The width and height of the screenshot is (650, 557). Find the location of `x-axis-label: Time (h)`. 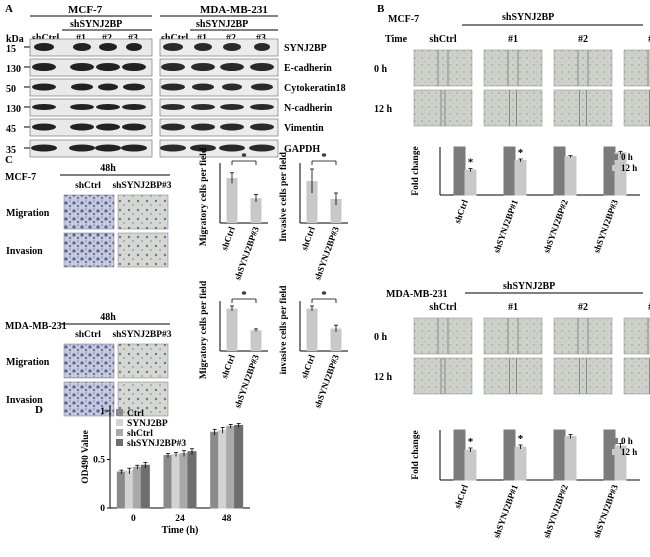

x-axis-label: Time (h) is located at coordinates (180, 530).